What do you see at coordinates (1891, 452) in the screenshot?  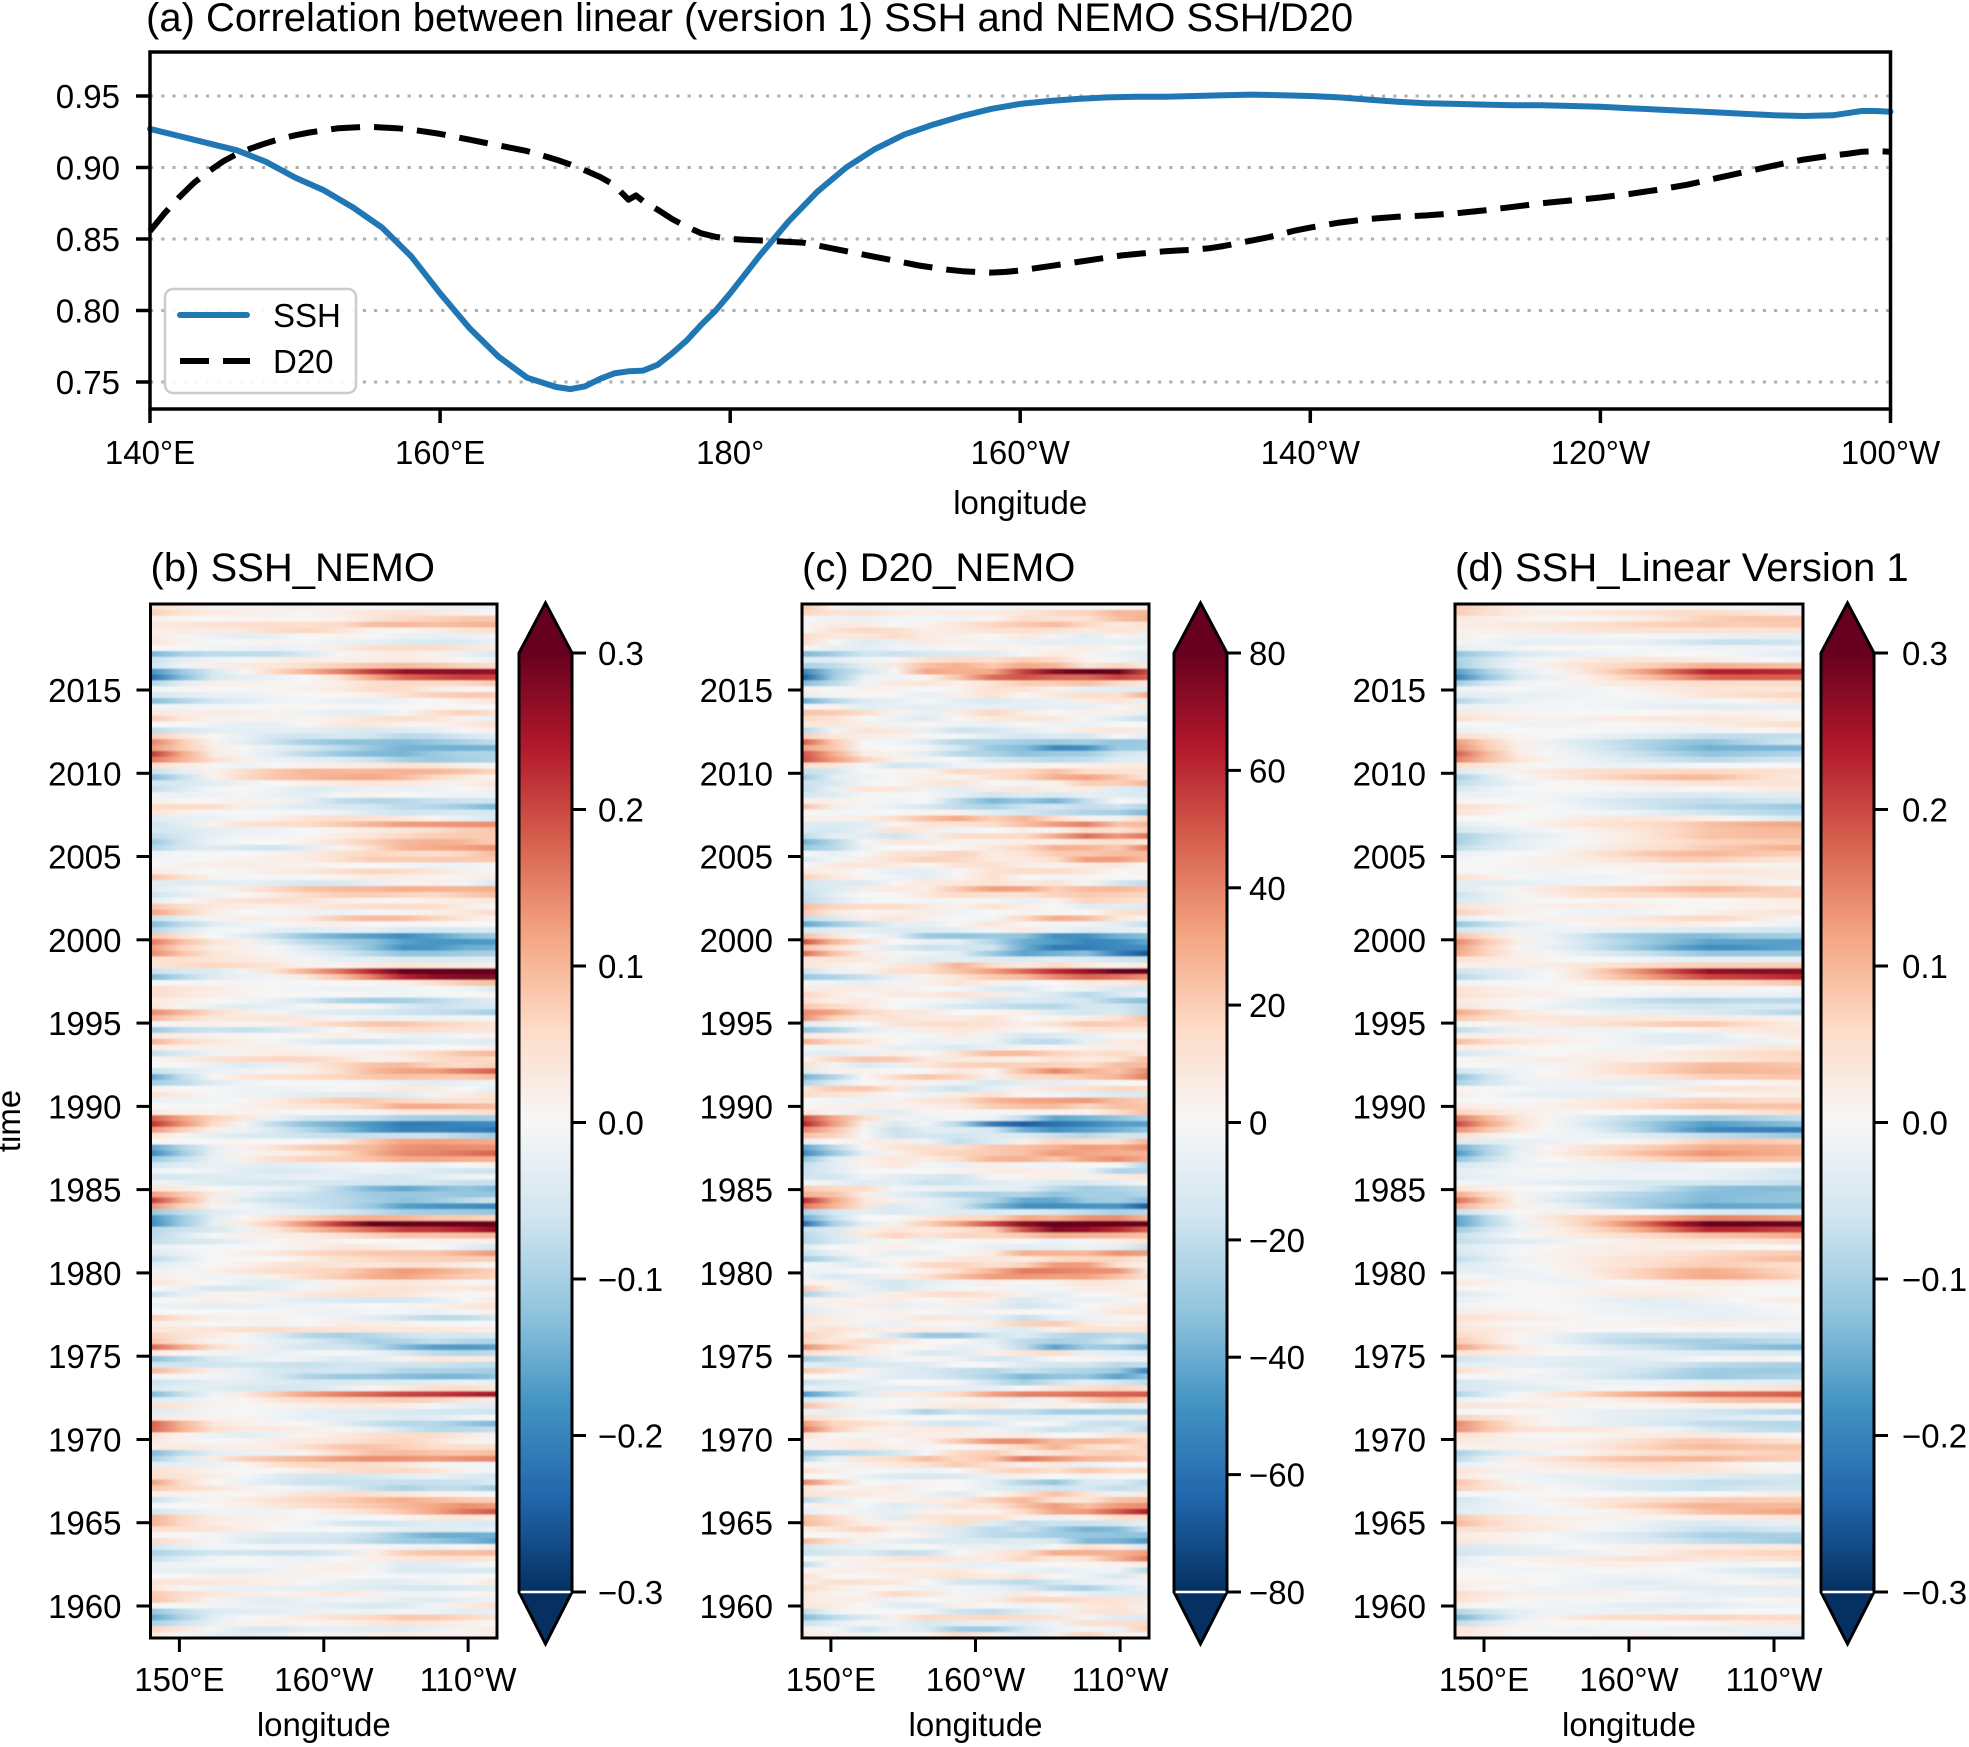 I see `svg-text: 100°W` at bounding box center [1891, 452].